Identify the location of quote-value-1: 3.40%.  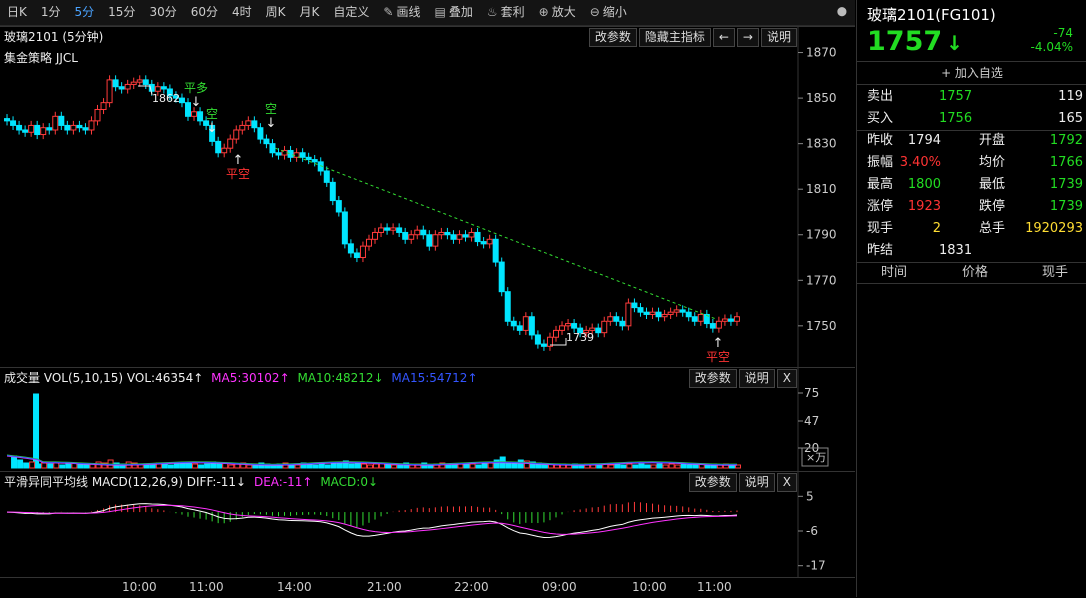
(920, 162).